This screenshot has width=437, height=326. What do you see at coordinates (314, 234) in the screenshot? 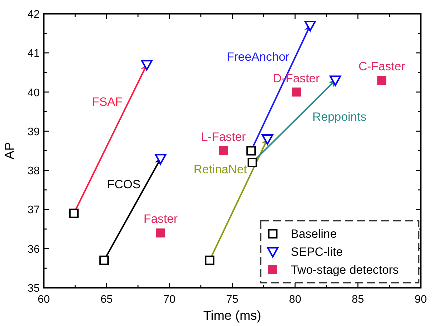
I see `legend-label: Baseline` at bounding box center [314, 234].